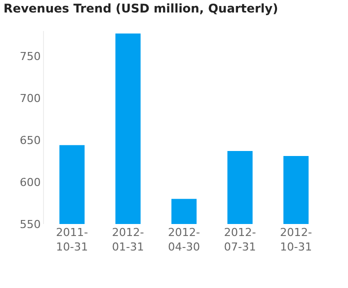  I want to click on y-tick-label: 650, so click(30, 140).